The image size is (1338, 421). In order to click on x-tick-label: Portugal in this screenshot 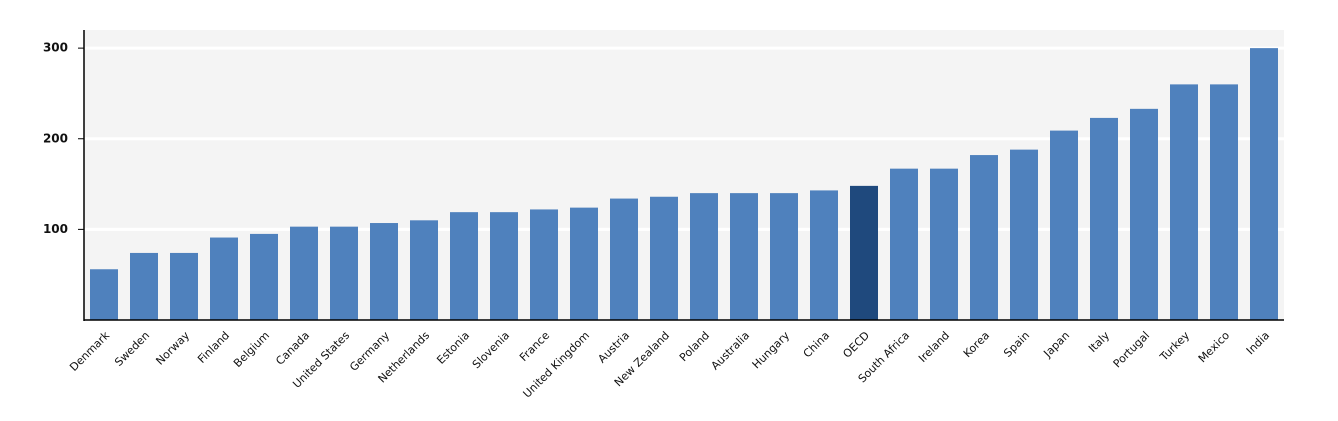, I will do `click(1131, 349)`.